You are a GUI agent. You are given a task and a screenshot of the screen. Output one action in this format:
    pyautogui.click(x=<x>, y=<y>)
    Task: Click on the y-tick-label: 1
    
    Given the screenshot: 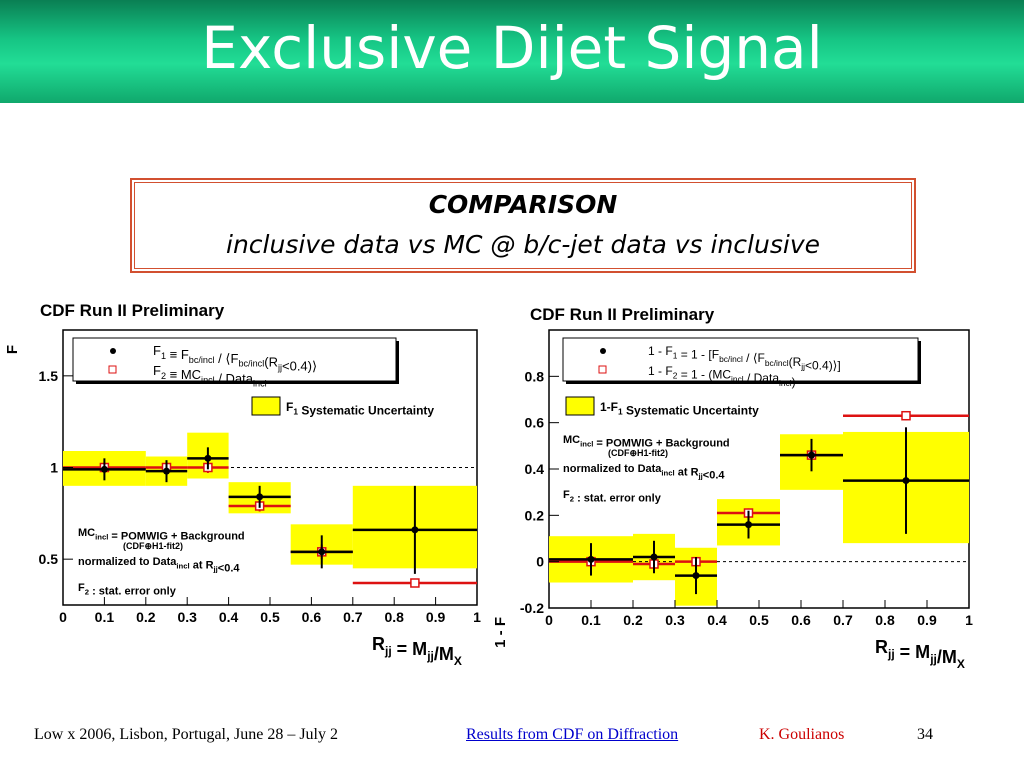 What is the action you would take?
    pyautogui.click(x=54, y=468)
    